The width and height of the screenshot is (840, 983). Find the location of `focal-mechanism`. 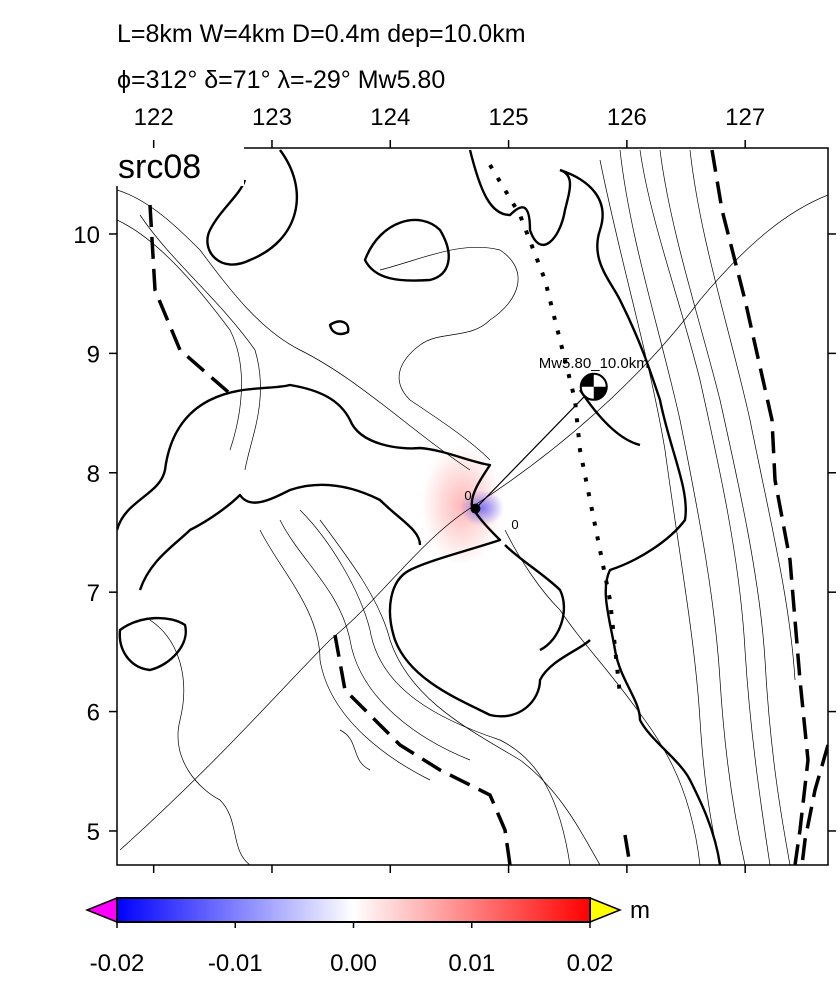

focal-mechanism is located at coordinates (593, 386).